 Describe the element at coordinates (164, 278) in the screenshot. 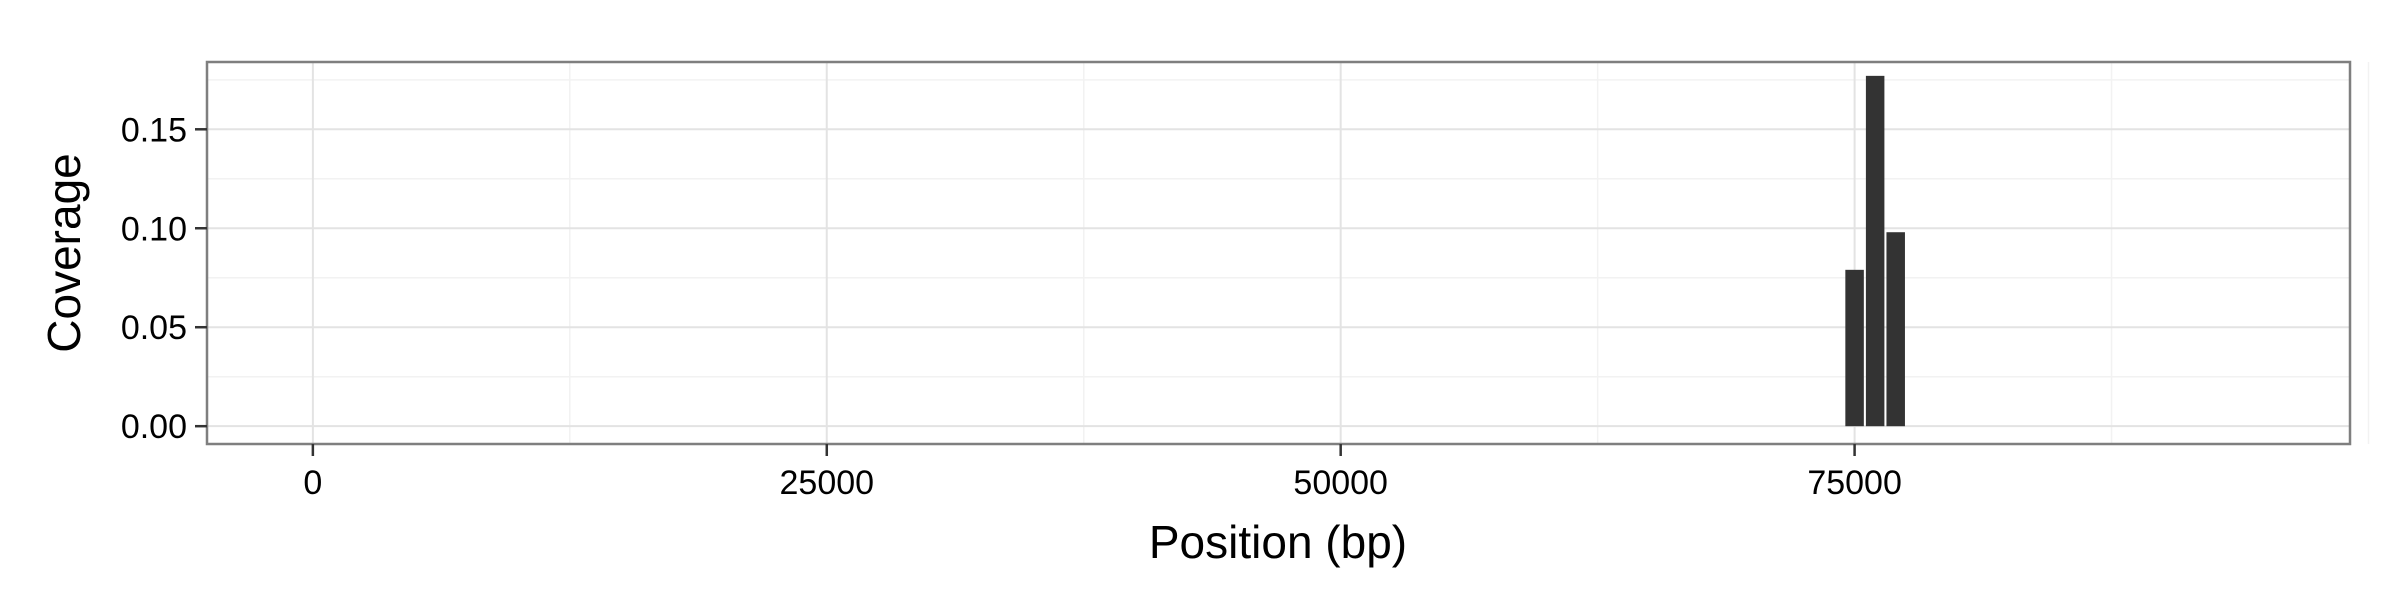

I see `y-axis: 0.00 0.05 0.10 0.15` at that location.